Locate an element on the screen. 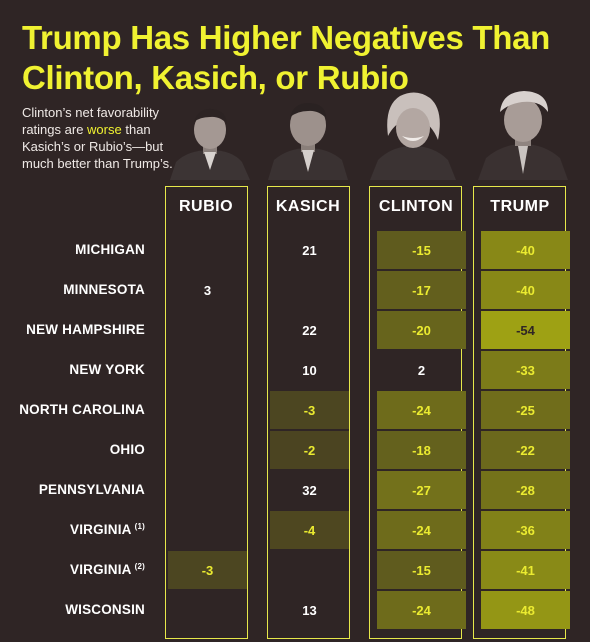 This screenshot has height=642, width=590. trump-photo is located at coordinates (523, 135).